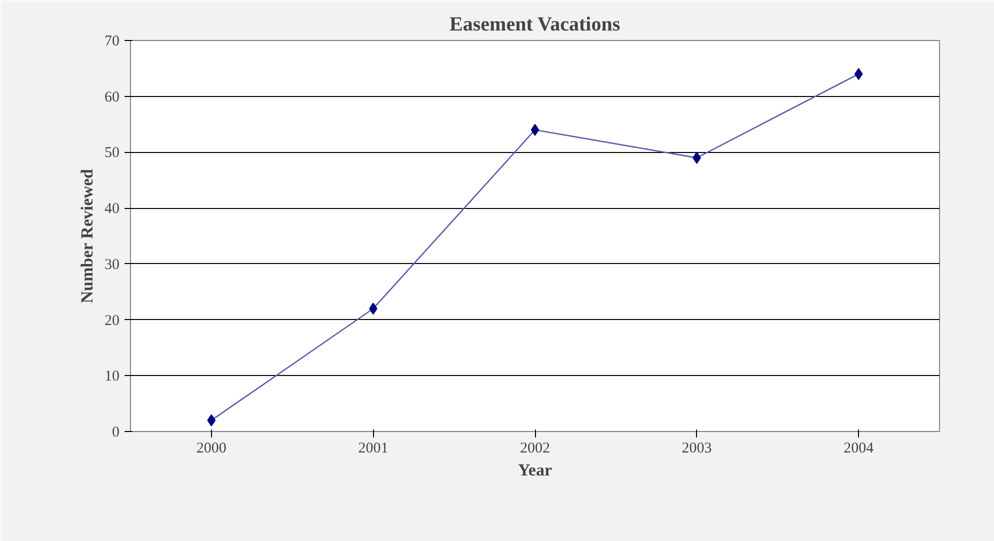 The width and height of the screenshot is (994, 541). I want to click on y-tick-label: 40, so click(112, 209).